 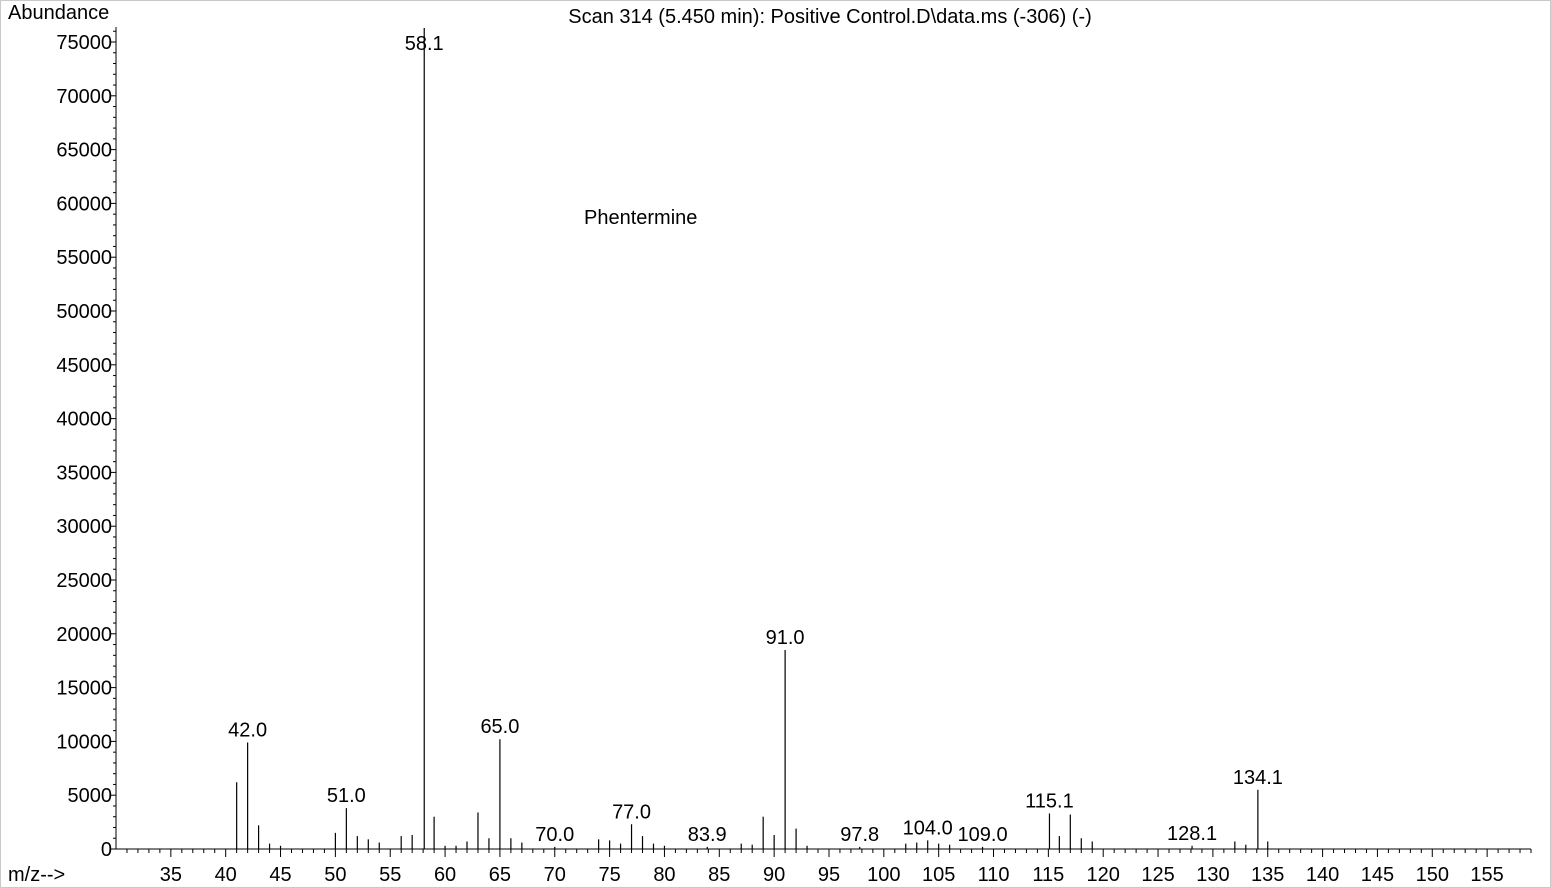 What do you see at coordinates (106, 850) in the screenshot?
I see `y-tick-label: 0` at bounding box center [106, 850].